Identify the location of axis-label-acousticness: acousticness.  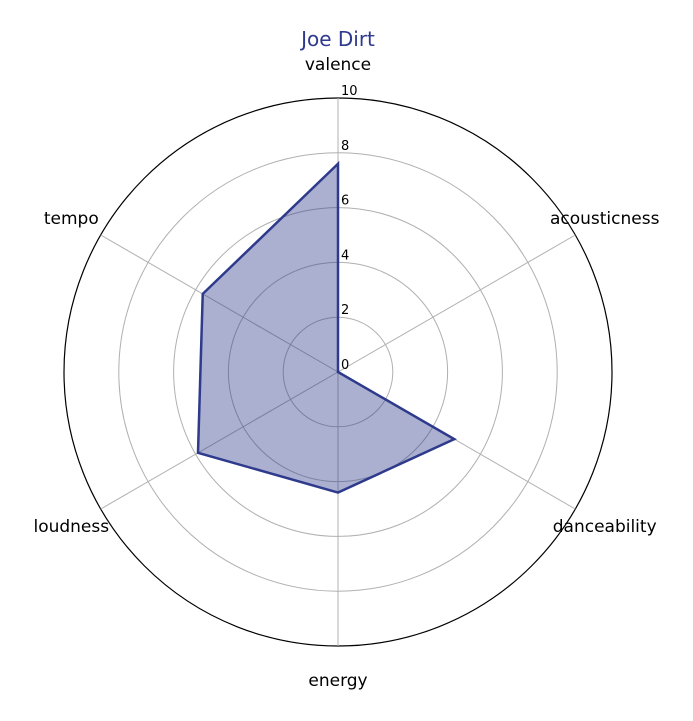
(605, 219).